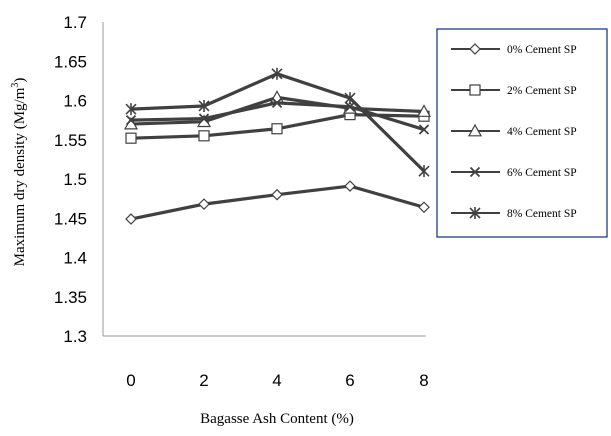 The image size is (611, 436). I want to click on legend-box, so click(522, 133).